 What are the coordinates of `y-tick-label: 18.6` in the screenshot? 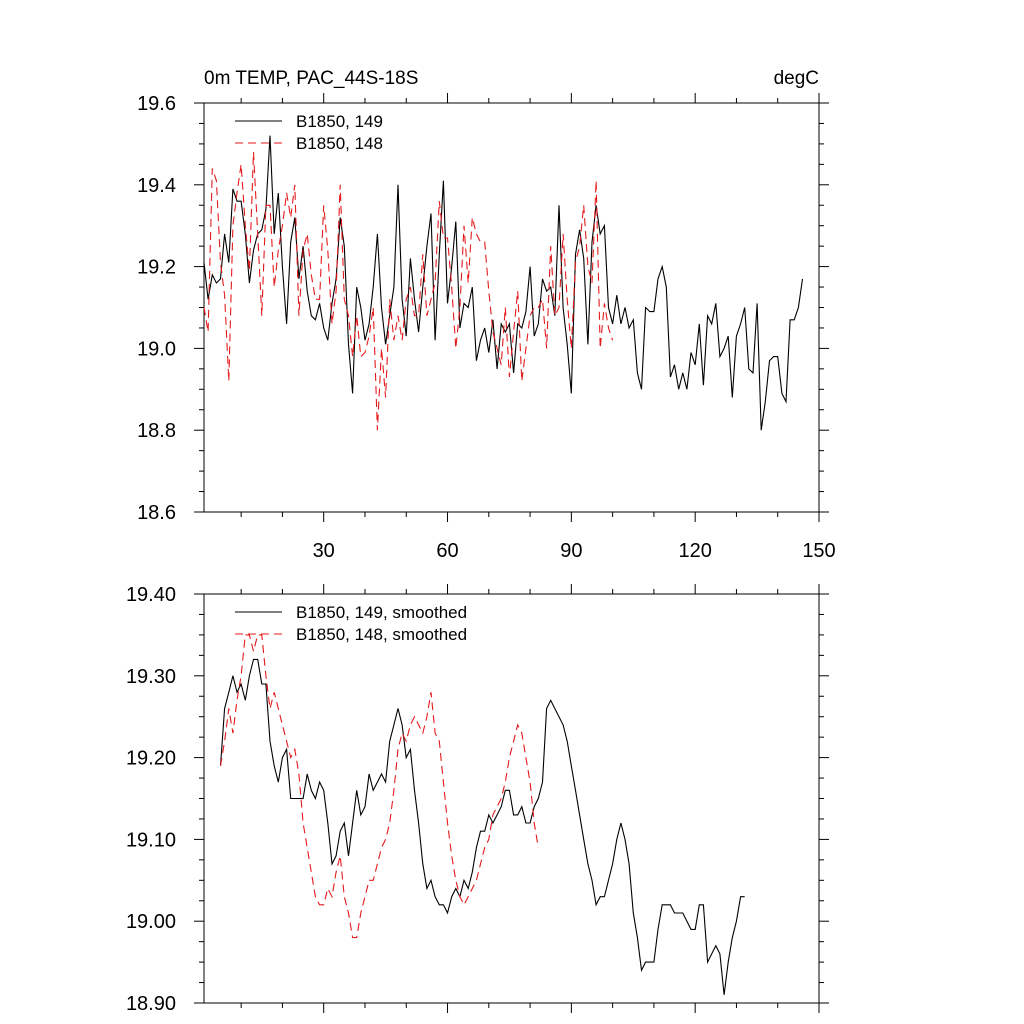 It's located at (156, 513).